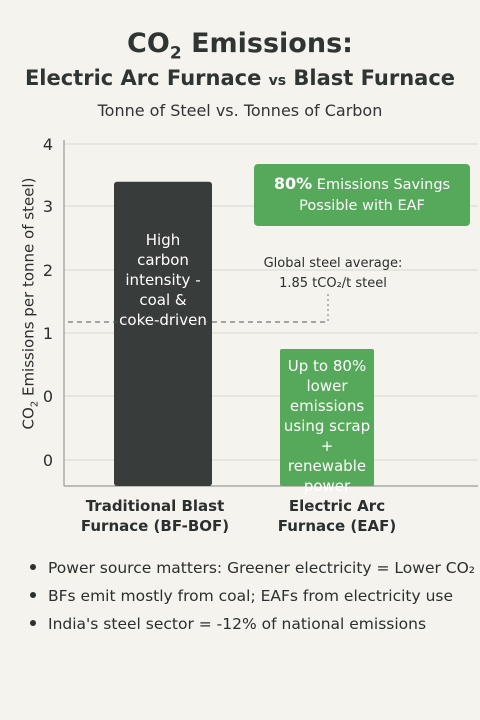  What do you see at coordinates (240, 78) in the screenshot?
I see `chart-title-line2: Electric Arc Furnace vs Blast Furnace` at bounding box center [240, 78].